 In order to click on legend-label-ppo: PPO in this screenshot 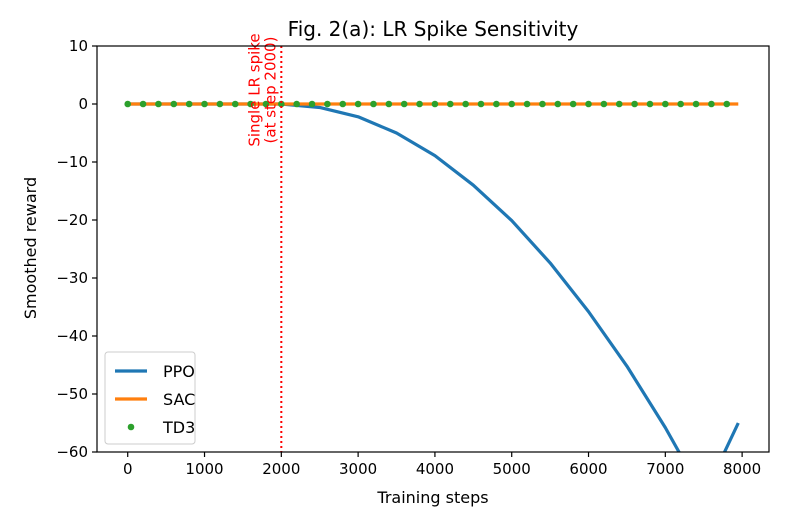, I will do `click(179, 371)`.